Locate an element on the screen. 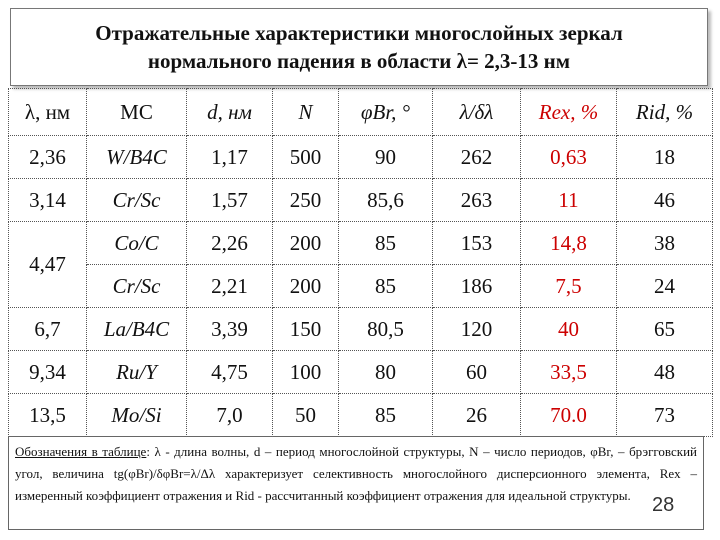 The height and width of the screenshot is (540, 720). cell-rid: 73 is located at coordinates (664, 415).